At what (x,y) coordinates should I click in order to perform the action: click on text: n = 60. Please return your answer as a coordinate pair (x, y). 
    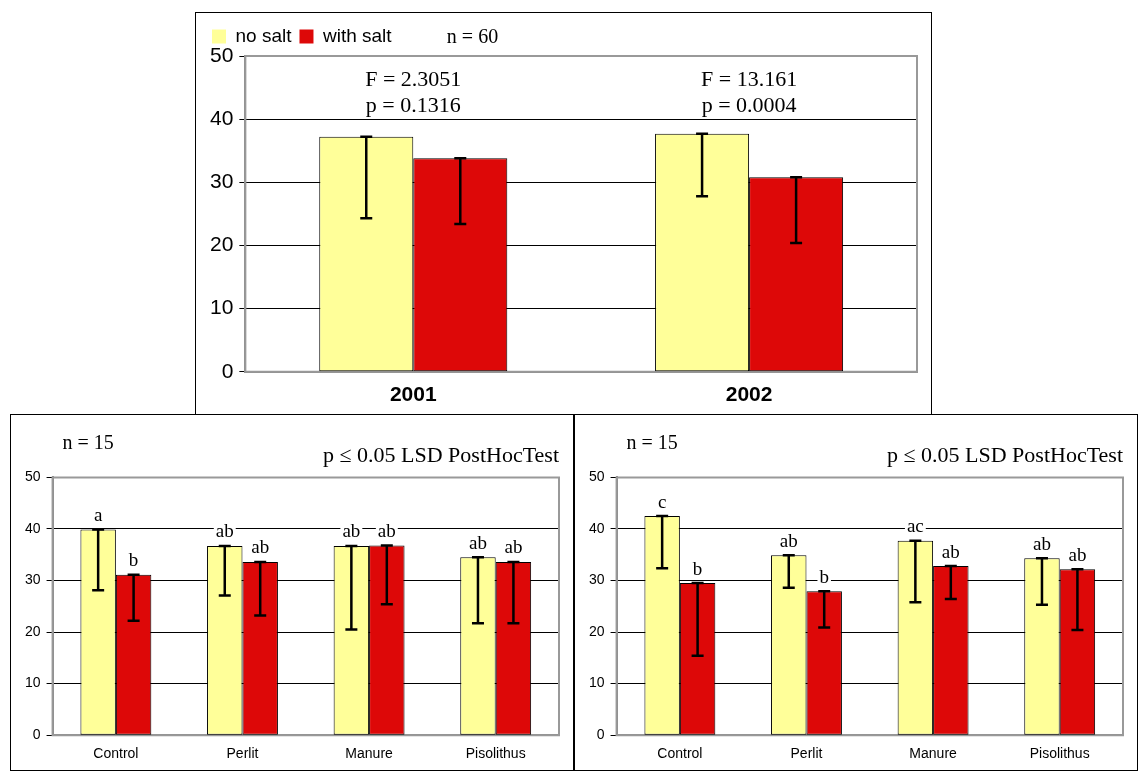
    Looking at the image, I should click on (472, 35).